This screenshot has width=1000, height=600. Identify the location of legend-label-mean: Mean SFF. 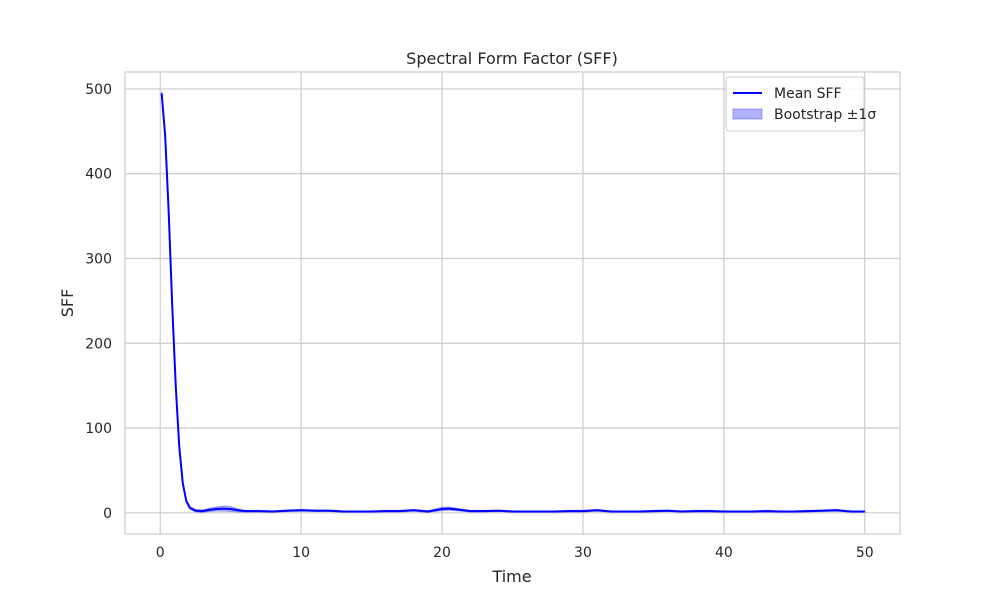
(808, 94).